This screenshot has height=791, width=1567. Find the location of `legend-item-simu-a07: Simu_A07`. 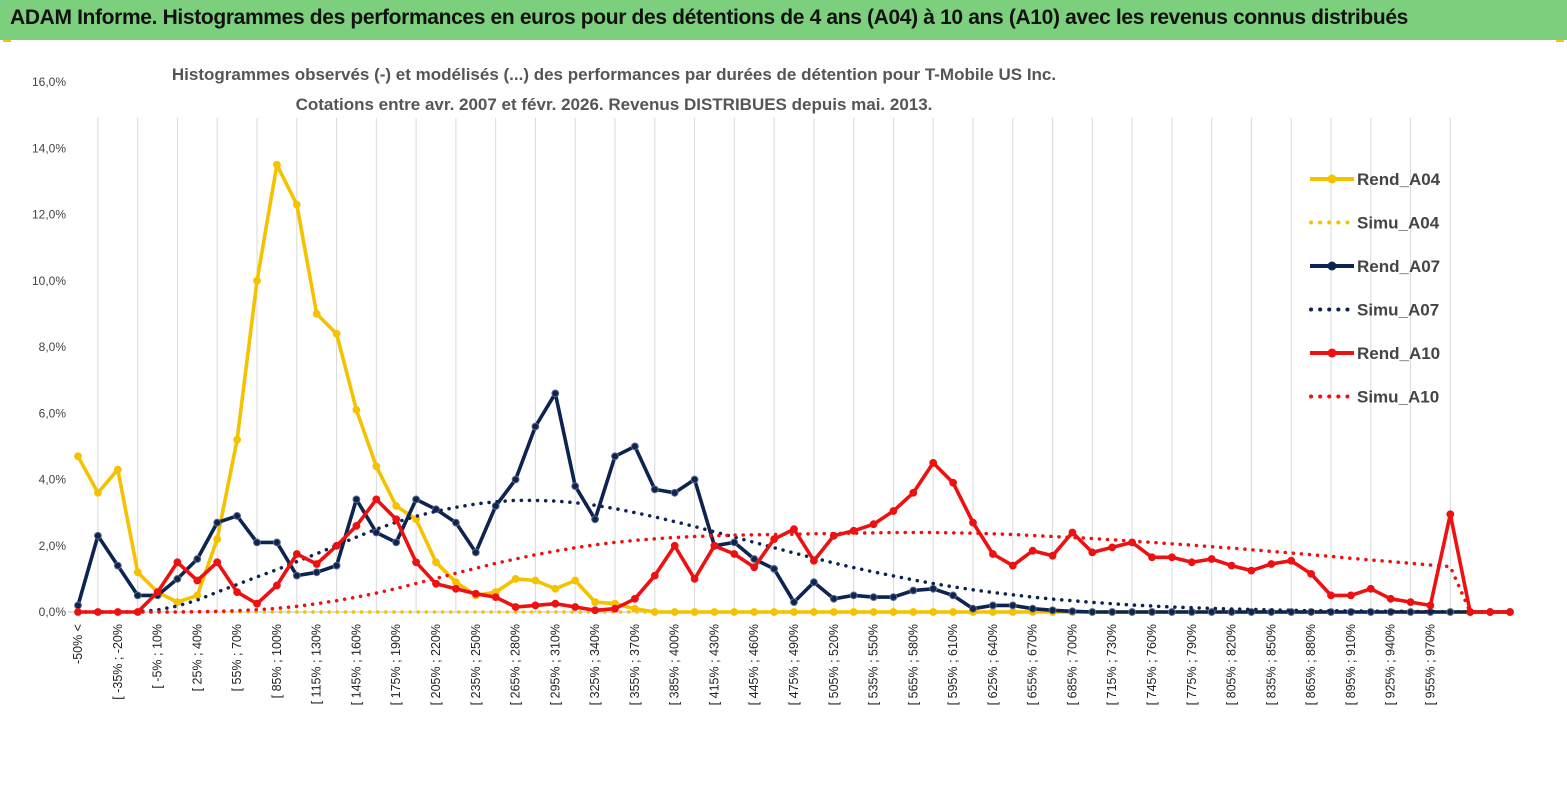

legend-item-simu-a07: Simu_A07 is located at coordinates (1374, 310).